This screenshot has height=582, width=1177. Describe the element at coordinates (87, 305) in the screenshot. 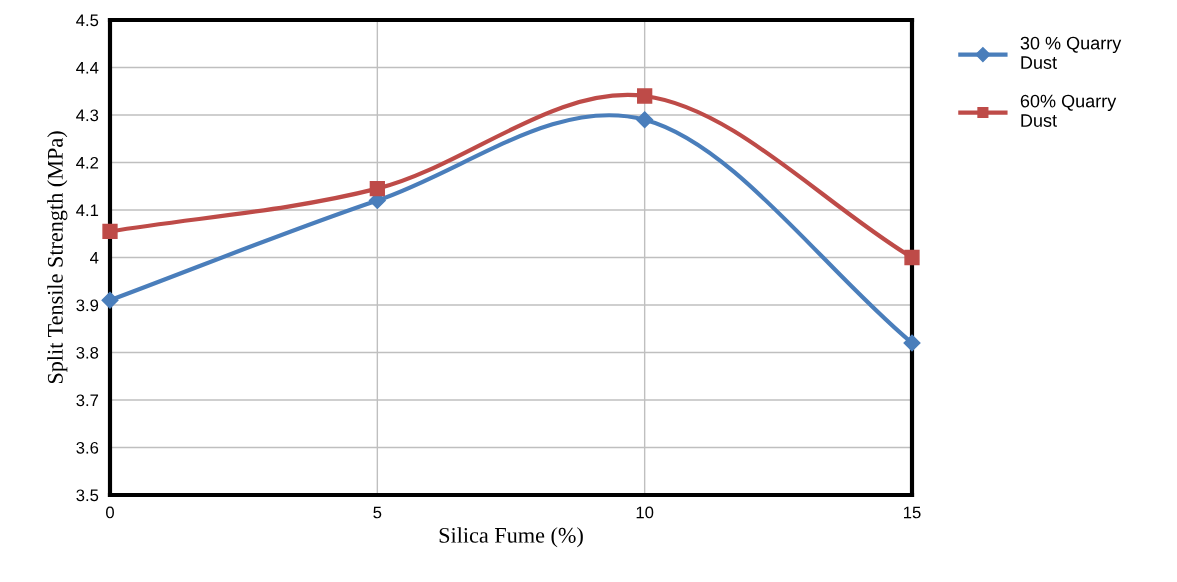

I see `y-tick-label: 3.9` at that location.